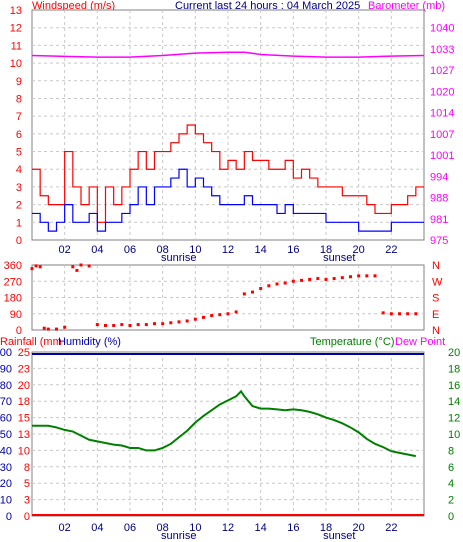 The width and height of the screenshot is (463, 542). Describe the element at coordinates (178, 536) in the screenshot. I see `sunrise-label-bottom: sunrise` at that location.